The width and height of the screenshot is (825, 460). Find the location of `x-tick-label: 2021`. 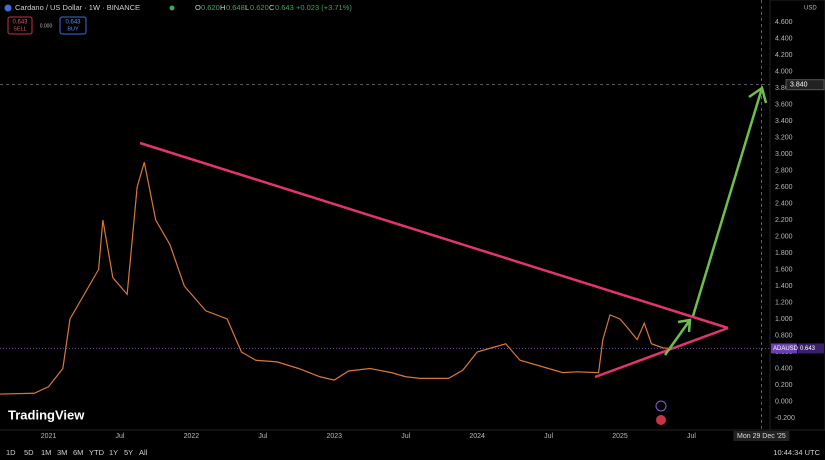

x-tick-label: 2021 is located at coordinates (49, 436).